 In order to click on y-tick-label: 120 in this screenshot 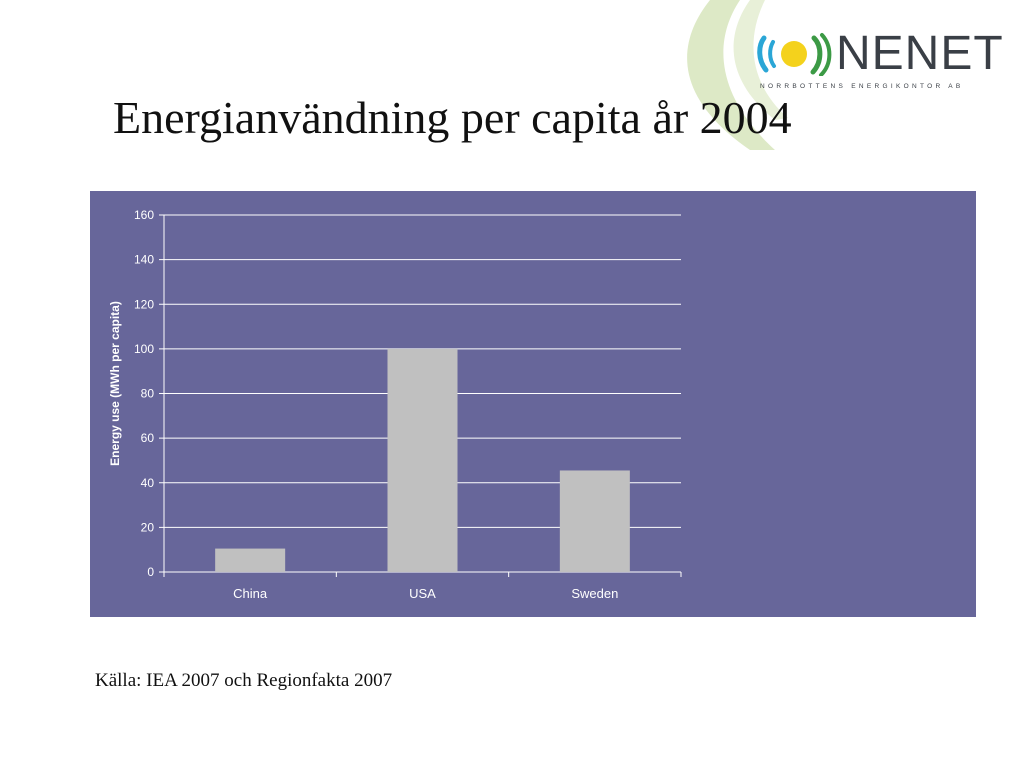, I will do `click(144, 304)`.